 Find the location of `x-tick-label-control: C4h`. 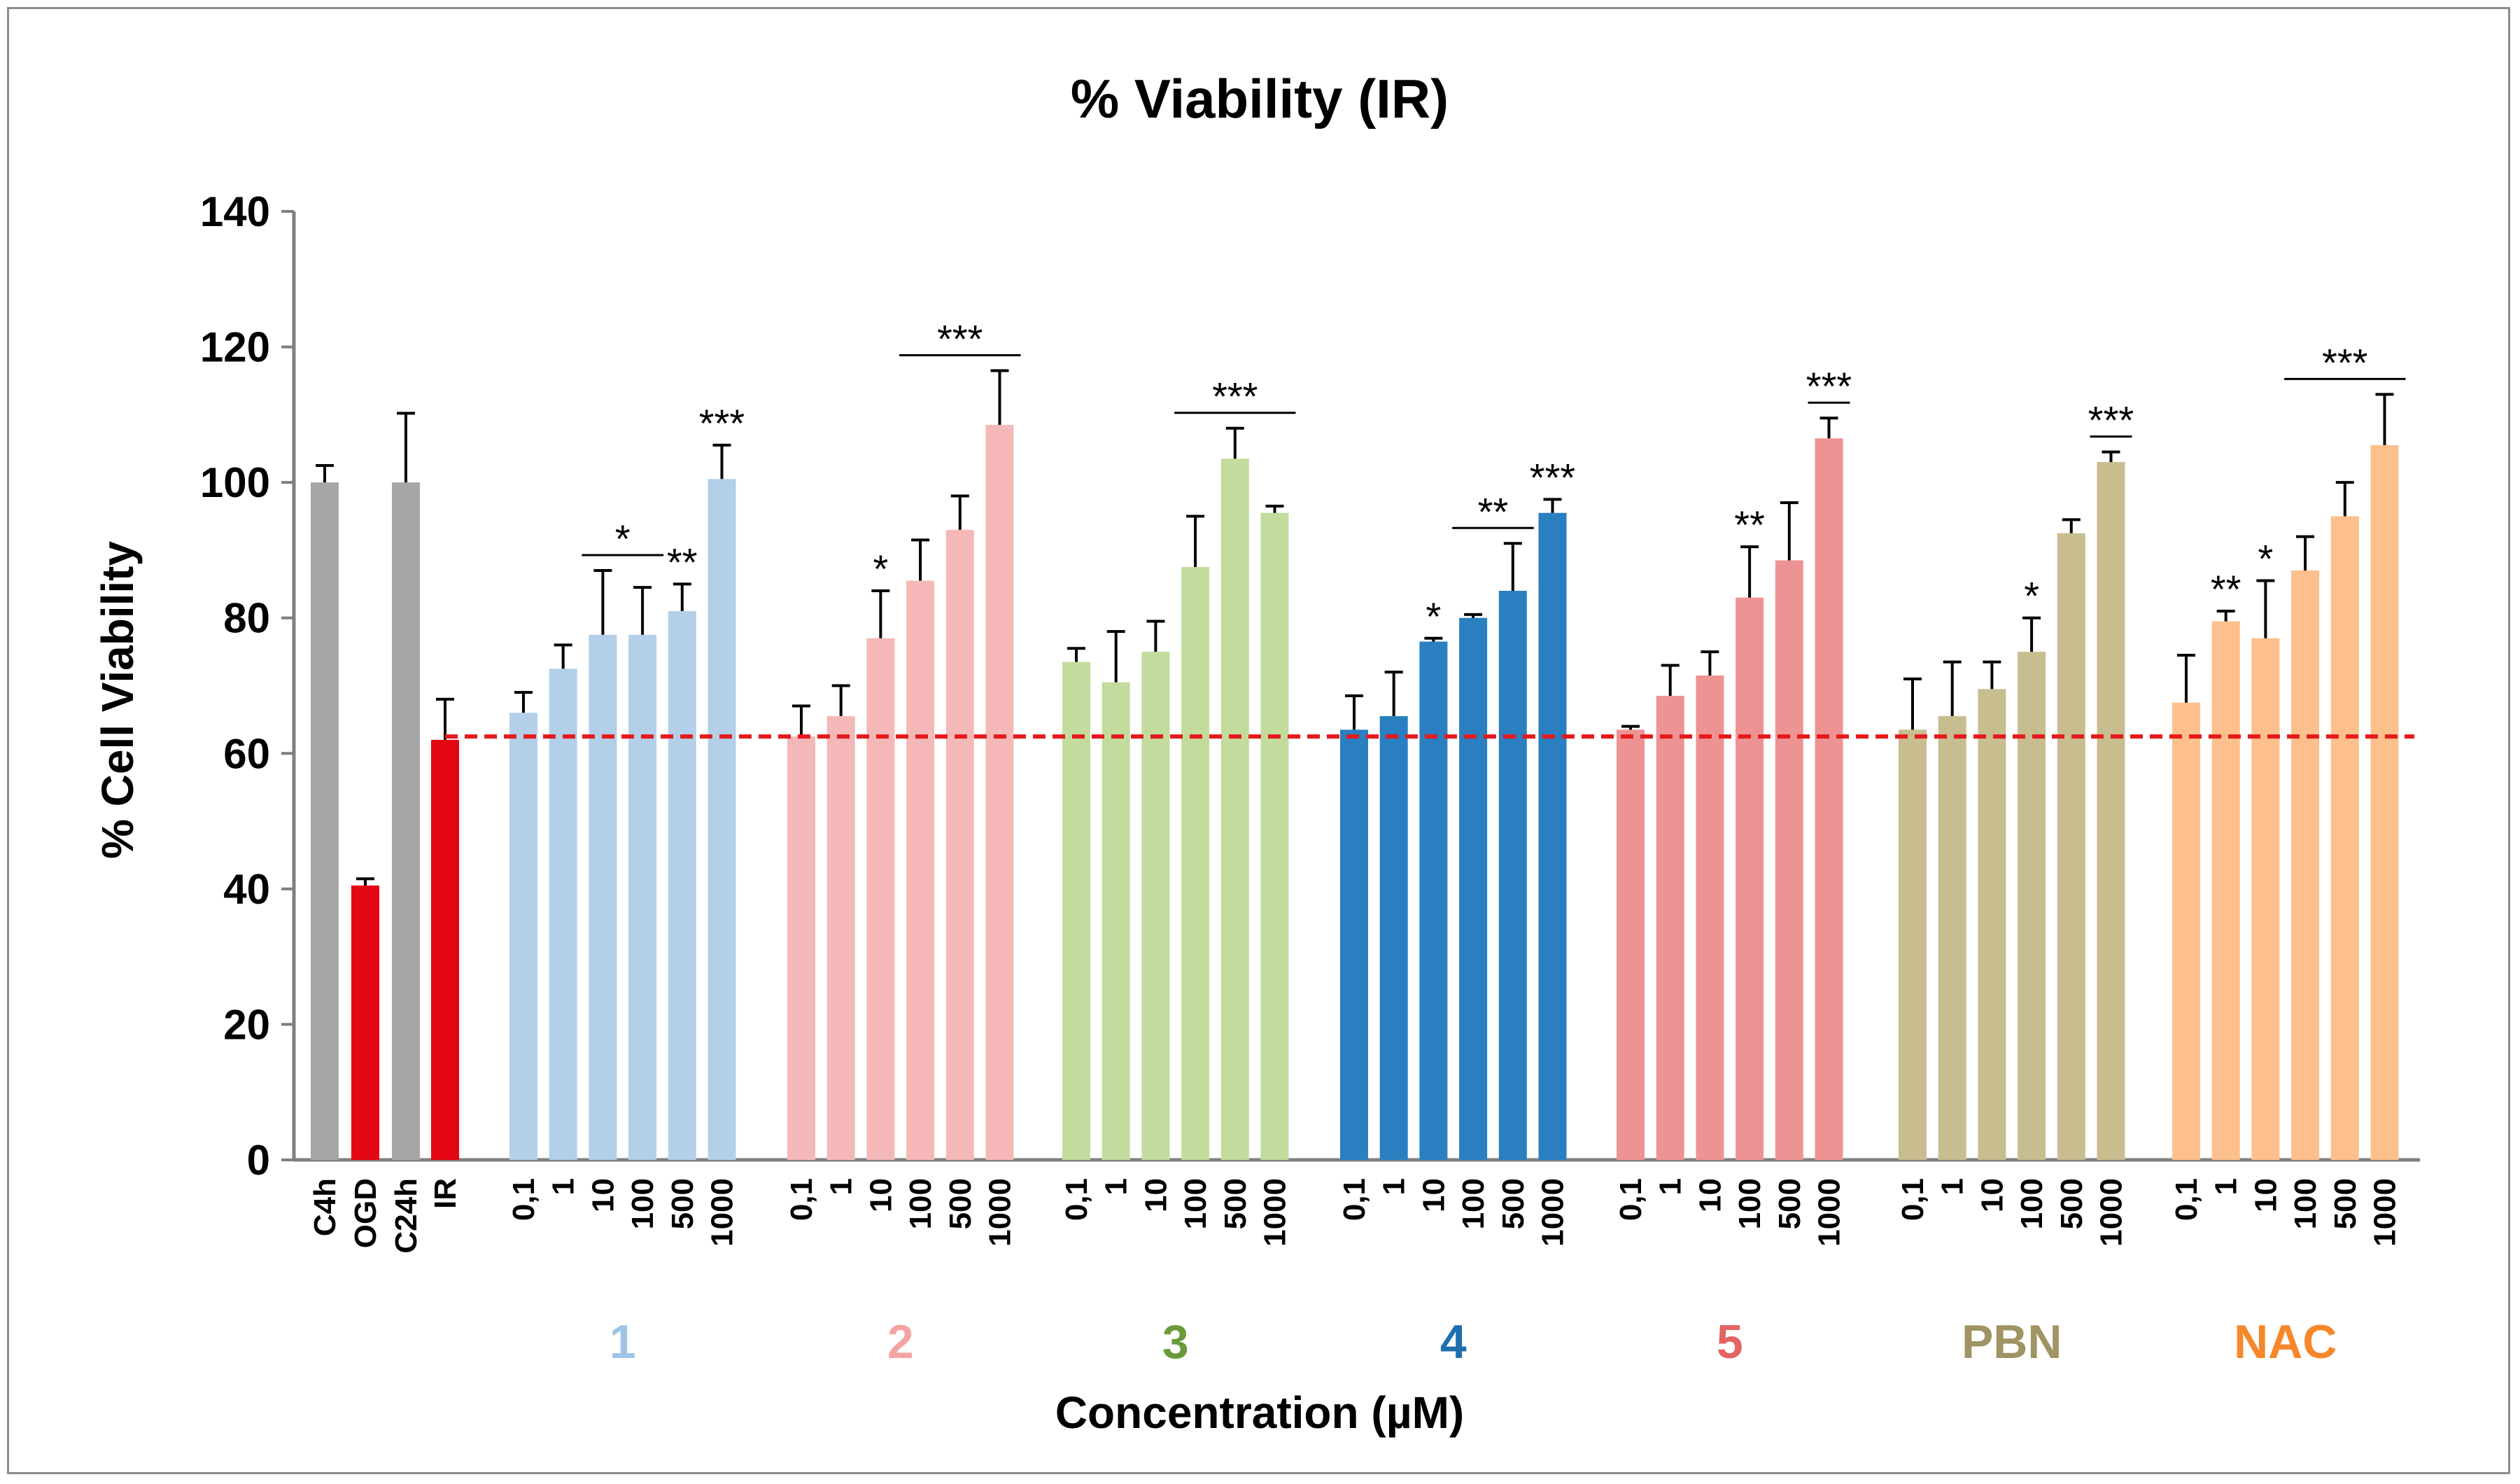

x-tick-label-control: C4h is located at coordinates (325, 1207).